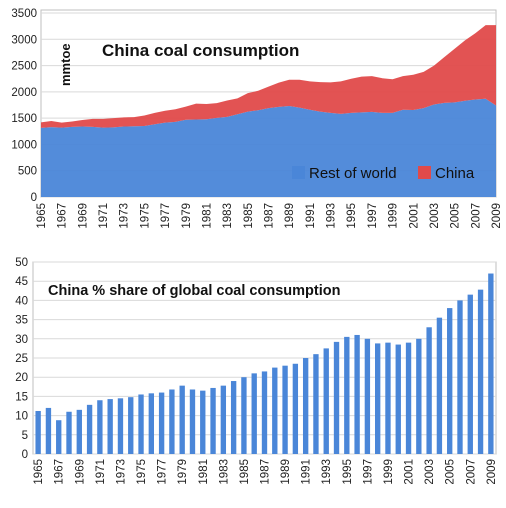 The width and height of the screenshot is (506, 508). I want to click on y-tick-label: 25, so click(21, 359).